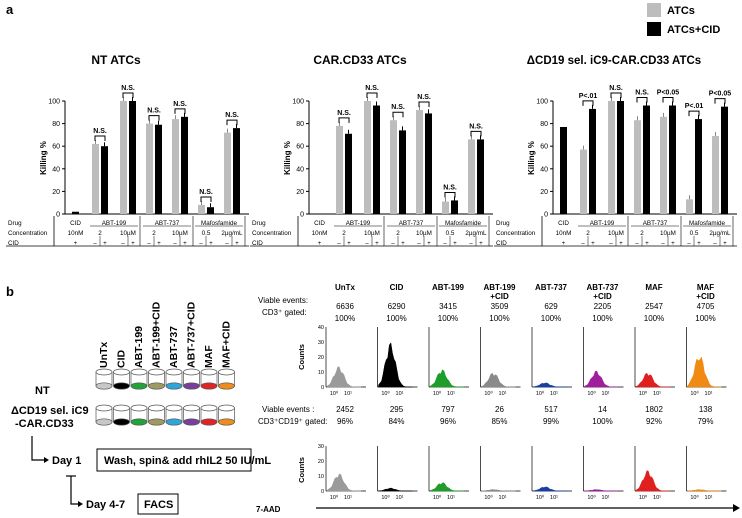  What do you see at coordinates (655, 223) in the screenshot?
I see `drug-label: ABT-737` at bounding box center [655, 223].